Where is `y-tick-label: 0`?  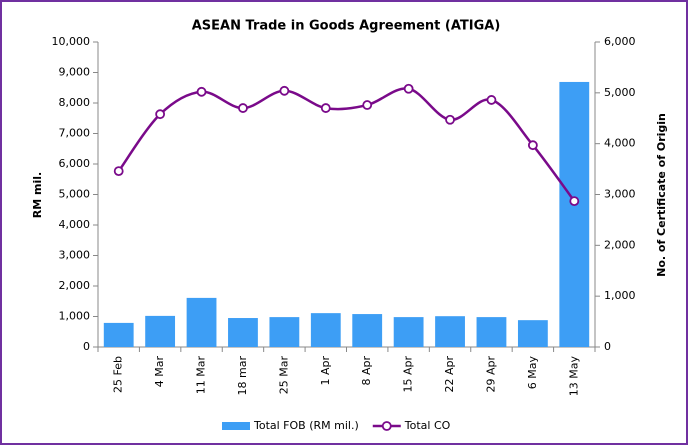 y-tick-label: 0 is located at coordinates (86, 346).